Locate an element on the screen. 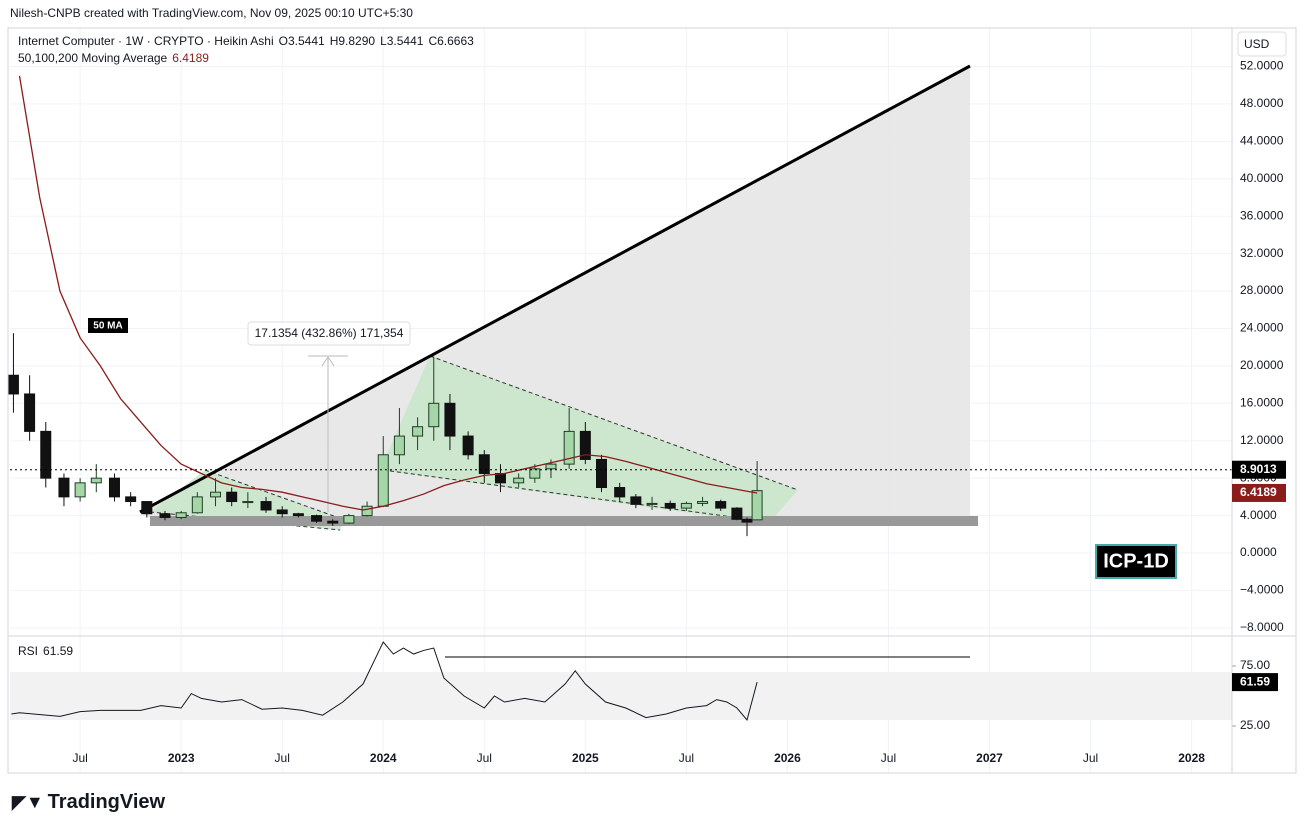 The height and width of the screenshot is (833, 1305). y-tick-label: 12.0000 is located at coordinates (1262, 440).